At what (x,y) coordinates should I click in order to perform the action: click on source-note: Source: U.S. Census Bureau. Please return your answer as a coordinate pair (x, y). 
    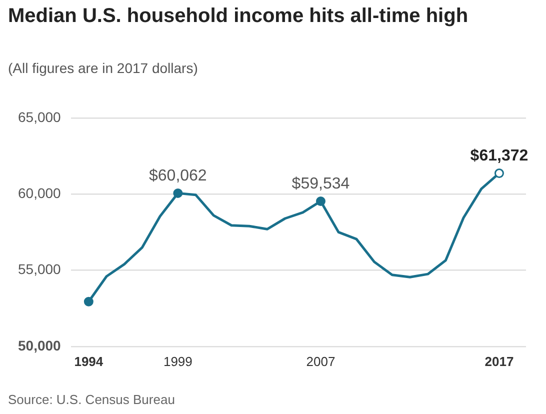
    Looking at the image, I should click on (91, 399).